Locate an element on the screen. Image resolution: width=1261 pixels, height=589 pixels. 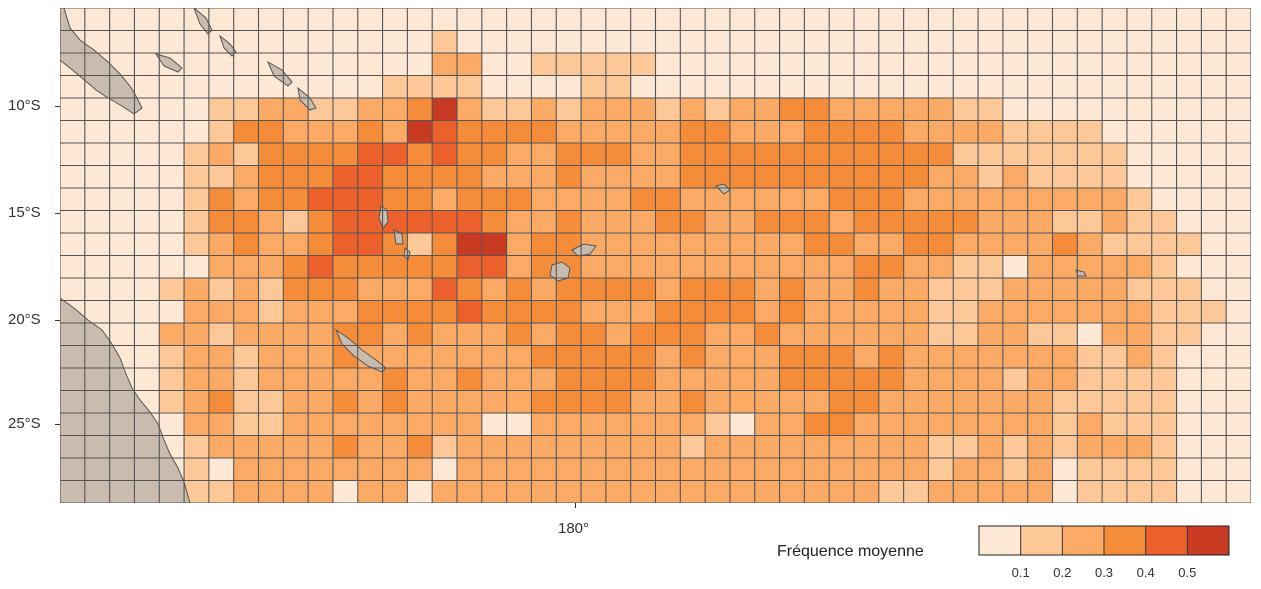
island-c is located at coordinates (279, 73).